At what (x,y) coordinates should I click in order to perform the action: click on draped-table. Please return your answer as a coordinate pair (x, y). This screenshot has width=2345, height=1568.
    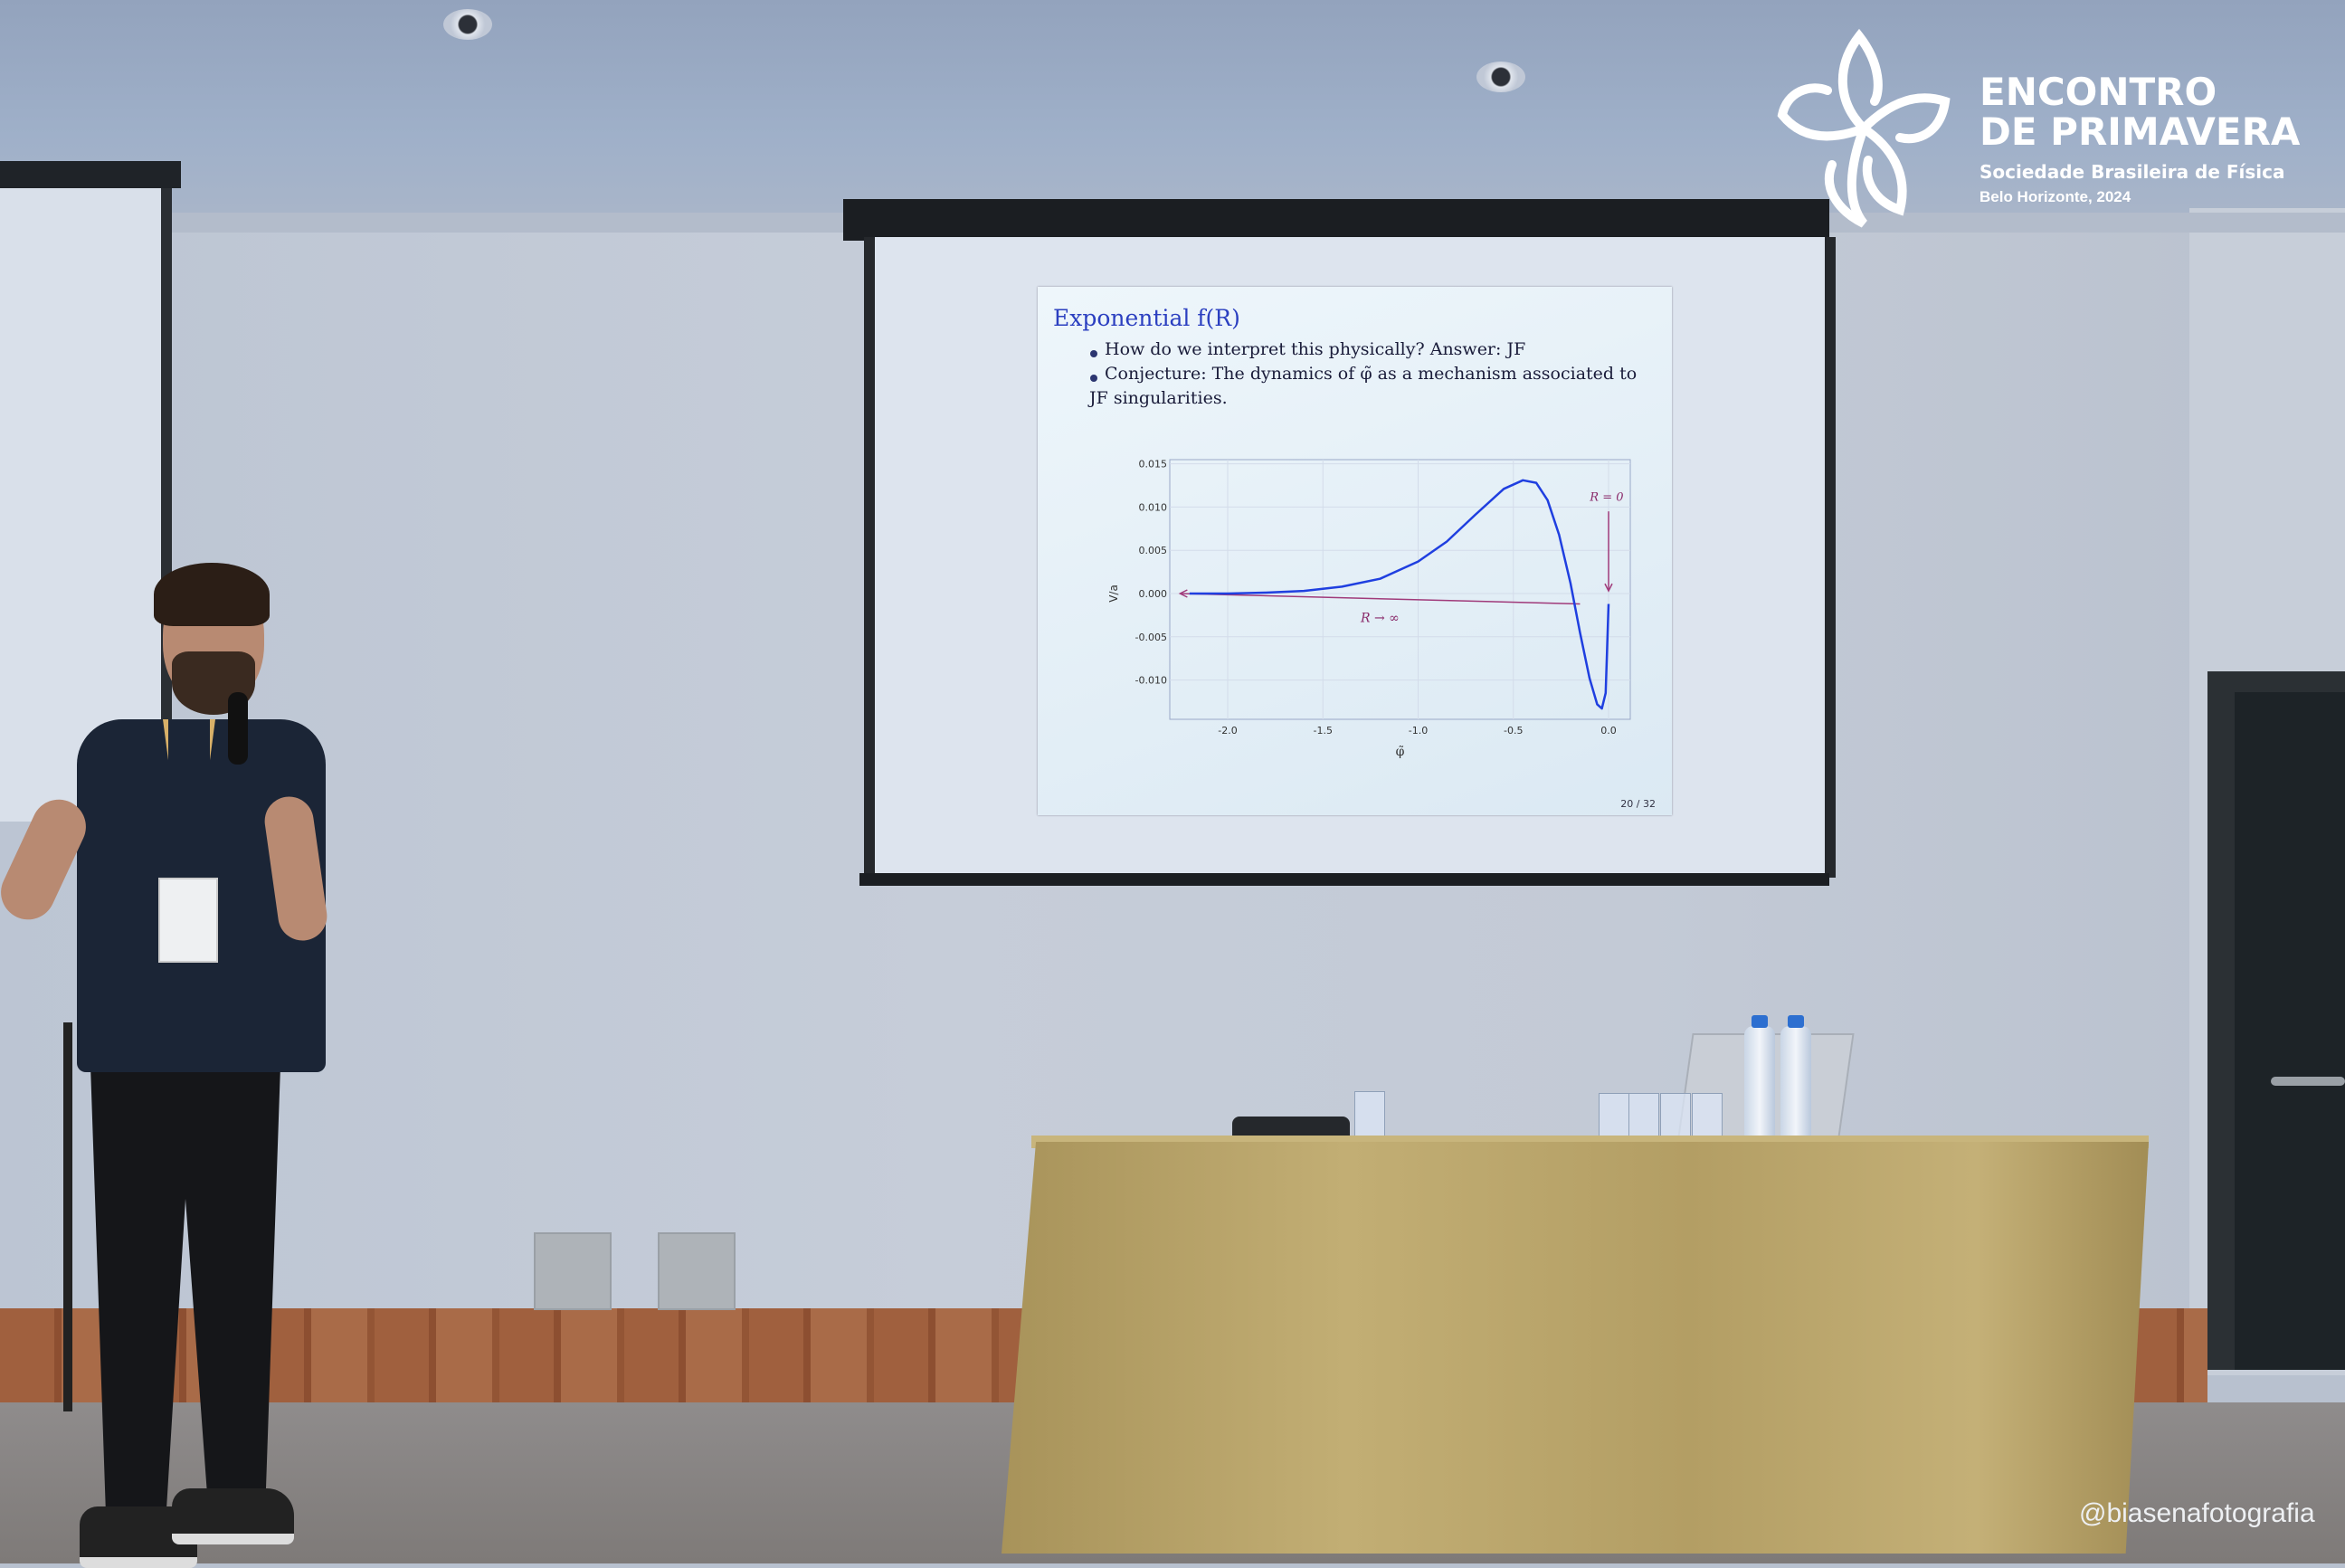
    Looking at the image, I should click on (1575, 1348).